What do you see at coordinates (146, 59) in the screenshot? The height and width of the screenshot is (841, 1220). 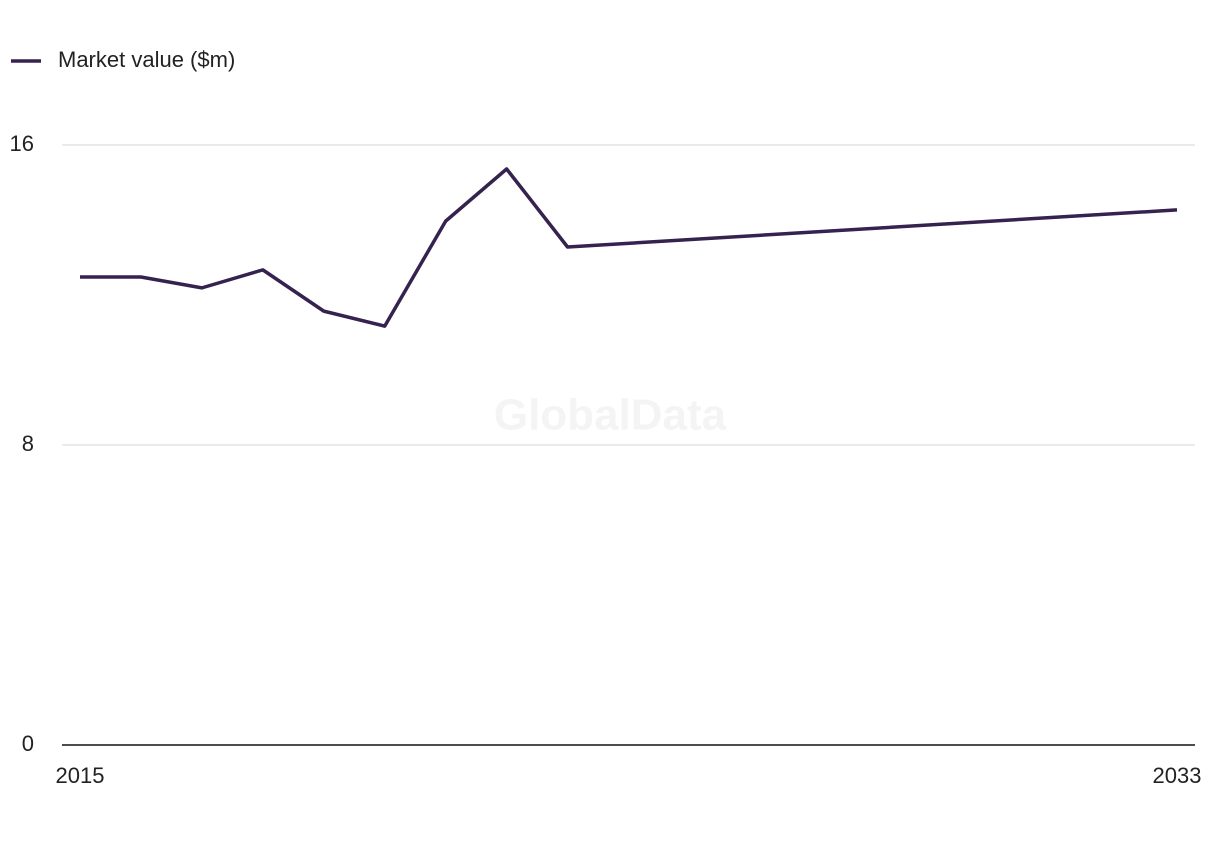 I see `legend-label: Market value ($m)` at bounding box center [146, 59].